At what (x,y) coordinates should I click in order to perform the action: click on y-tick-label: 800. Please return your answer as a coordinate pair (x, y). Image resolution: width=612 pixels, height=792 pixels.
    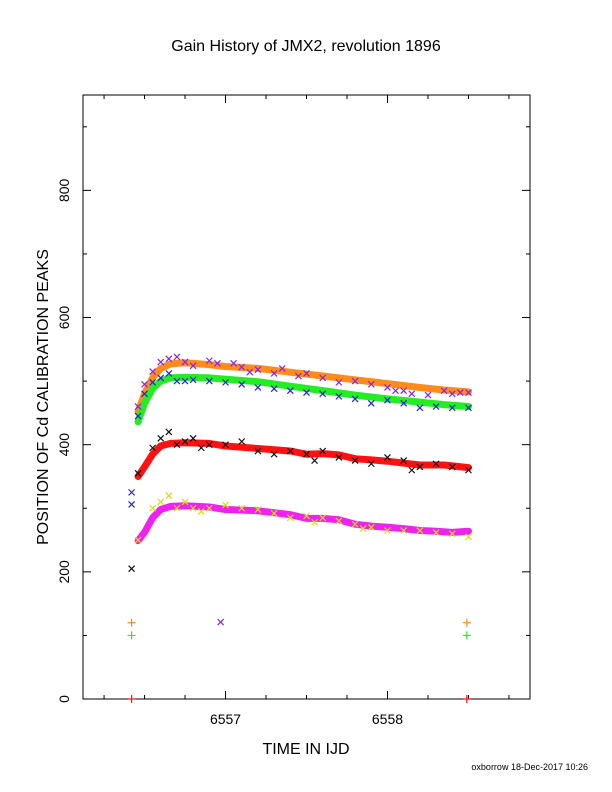
    Looking at the image, I should click on (64, 190).